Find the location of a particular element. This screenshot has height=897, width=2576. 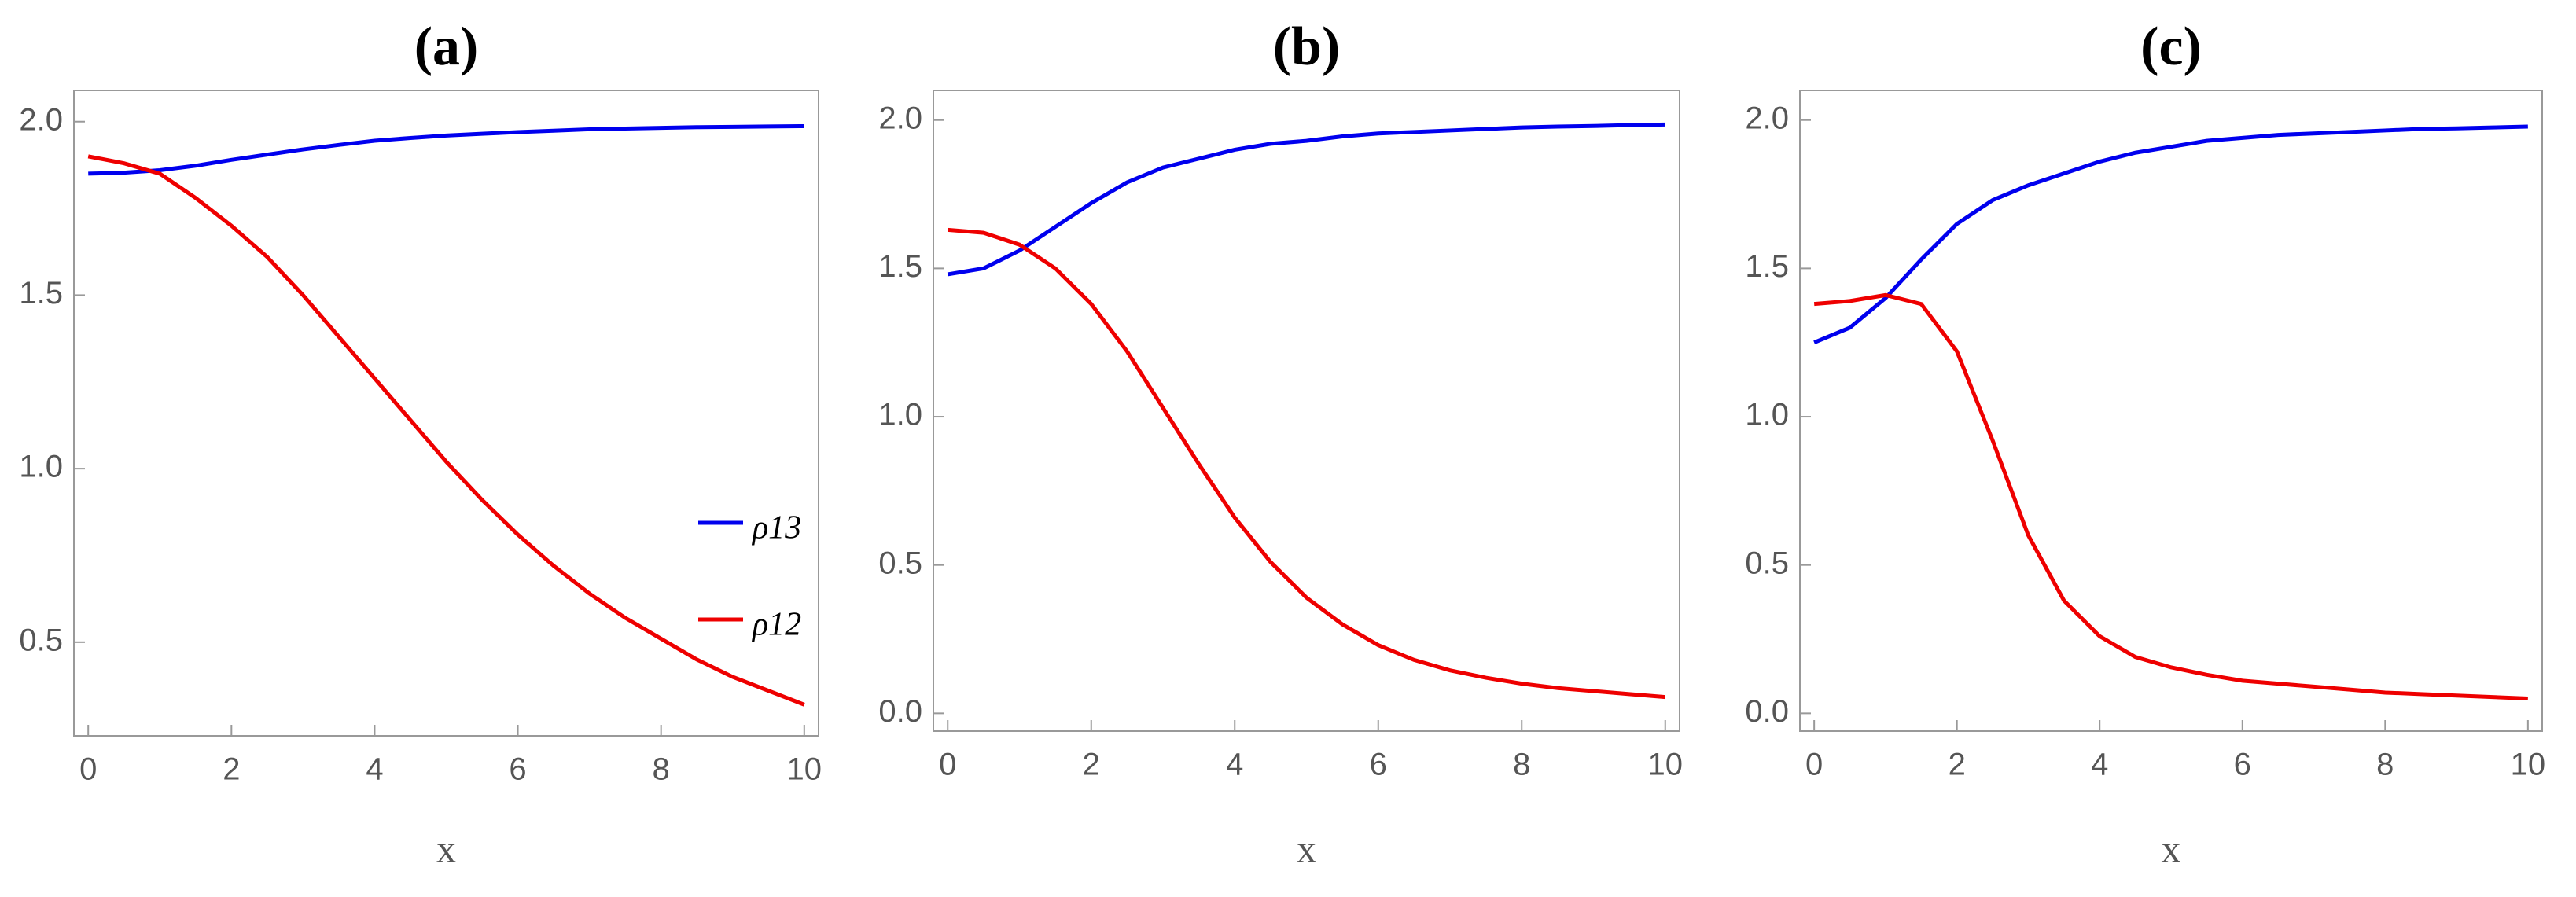

legend-label: ρ13 is located at coordinates (776, 528).